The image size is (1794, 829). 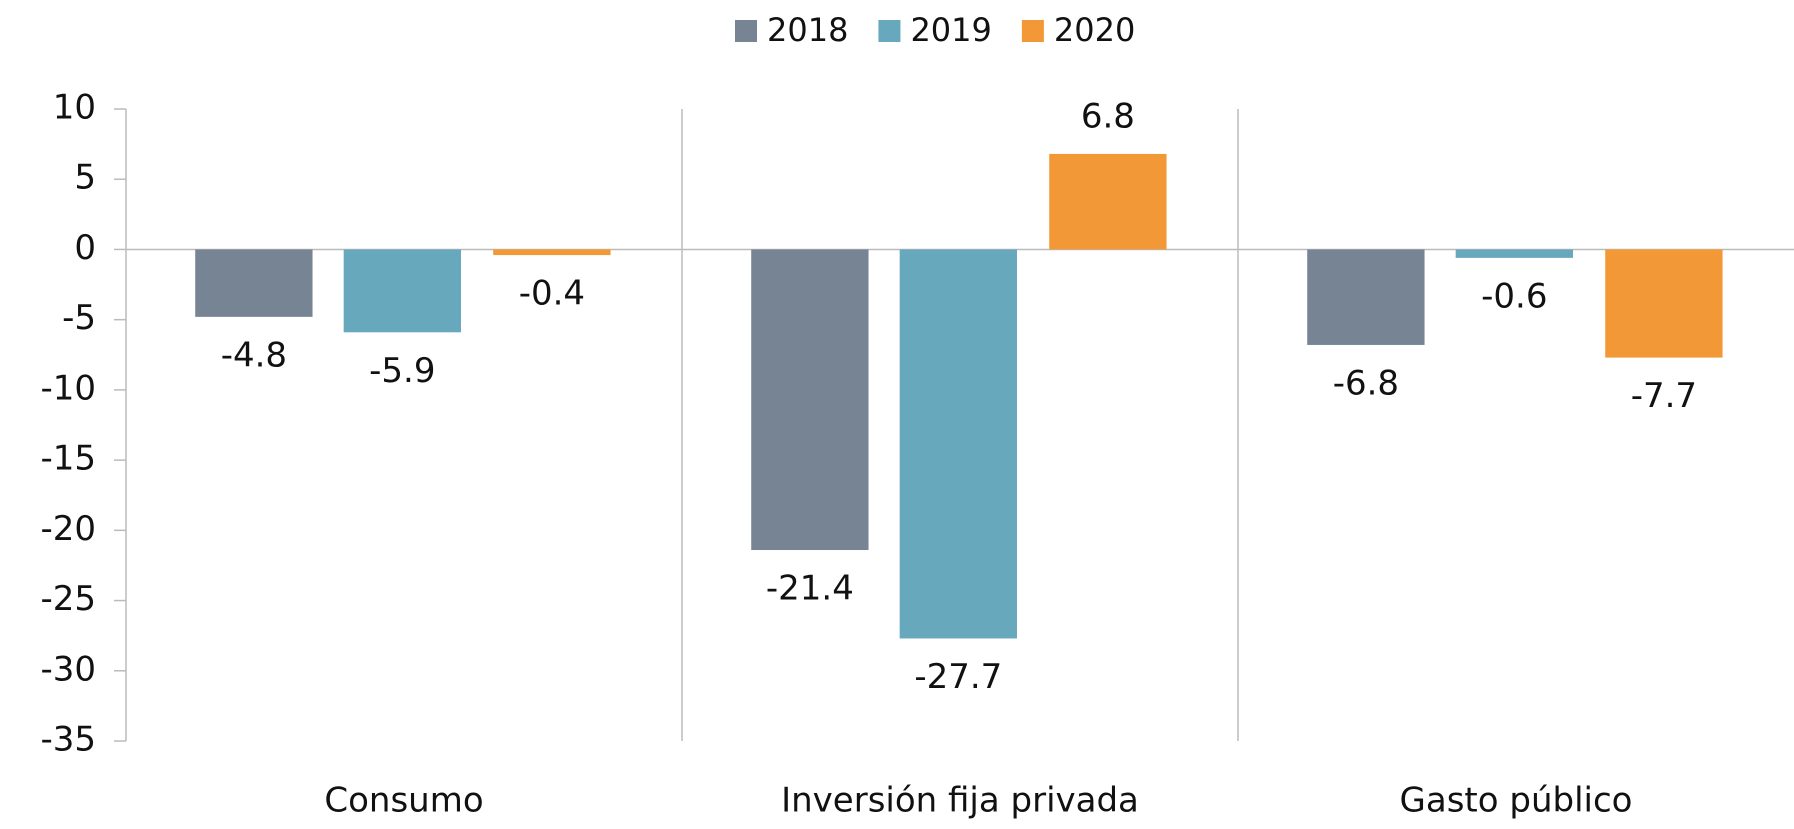 What do you see at coordinates (1366, 383) in the screenshot?
I see `value-label: -6.8` at bounding box center [1366, 383].